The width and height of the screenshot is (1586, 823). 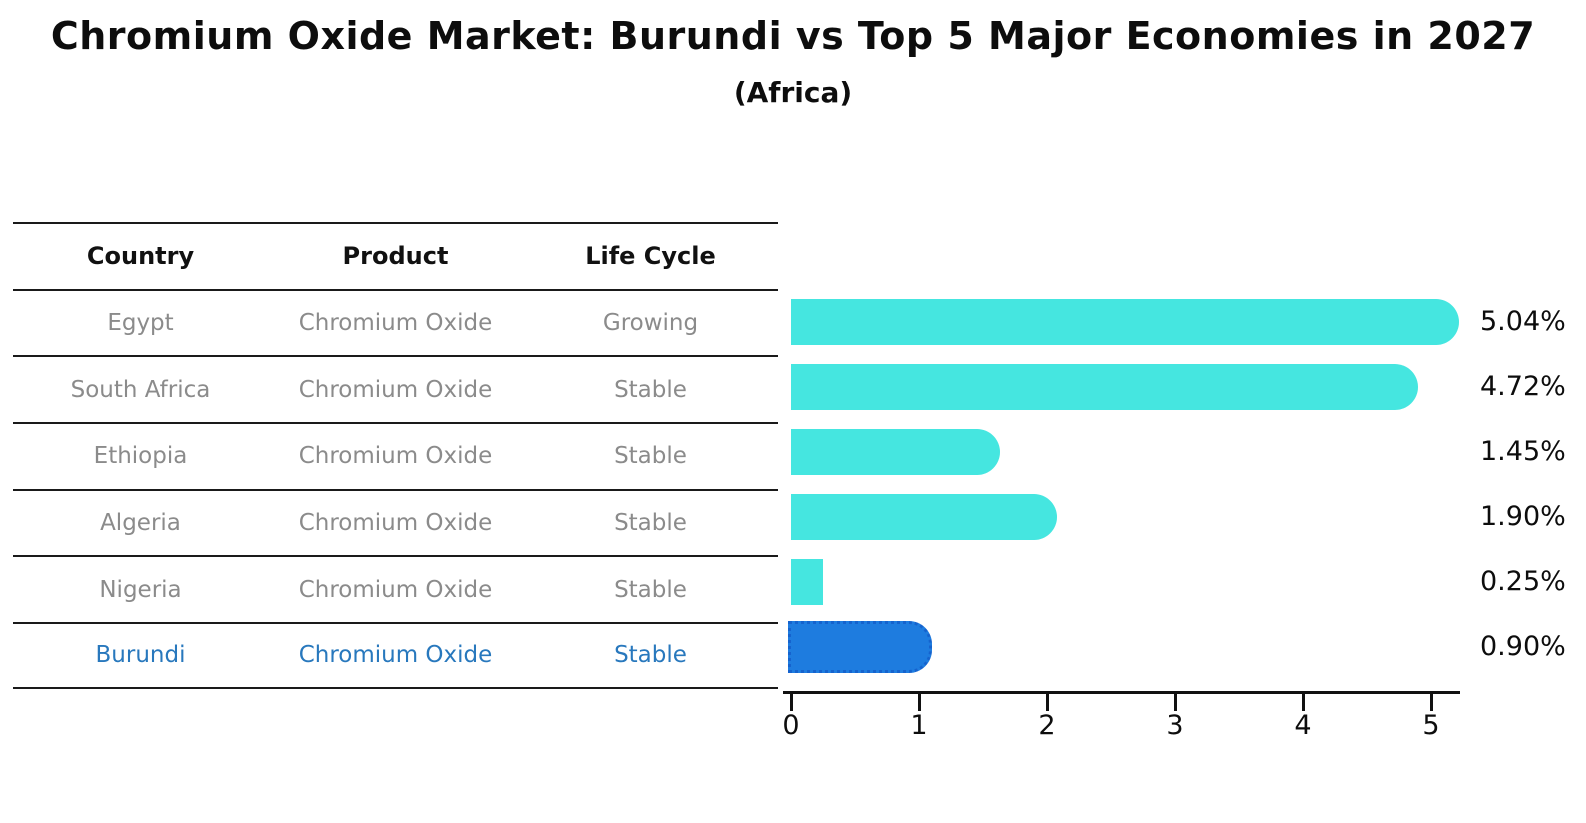 I want to click on table-row: Egypt Chromium Oxide Growing, so click(x=395, y=322).